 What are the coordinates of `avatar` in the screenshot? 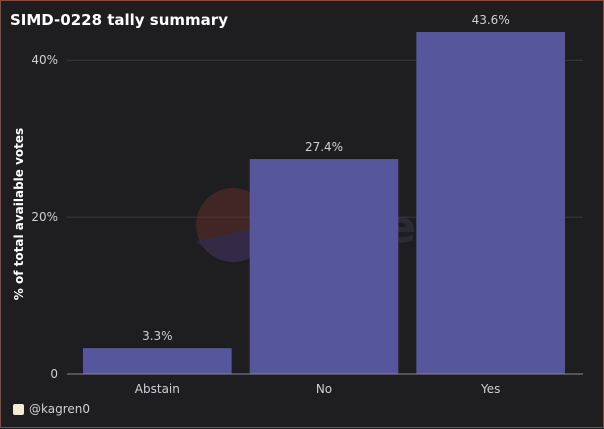 It's located at (18, 409).